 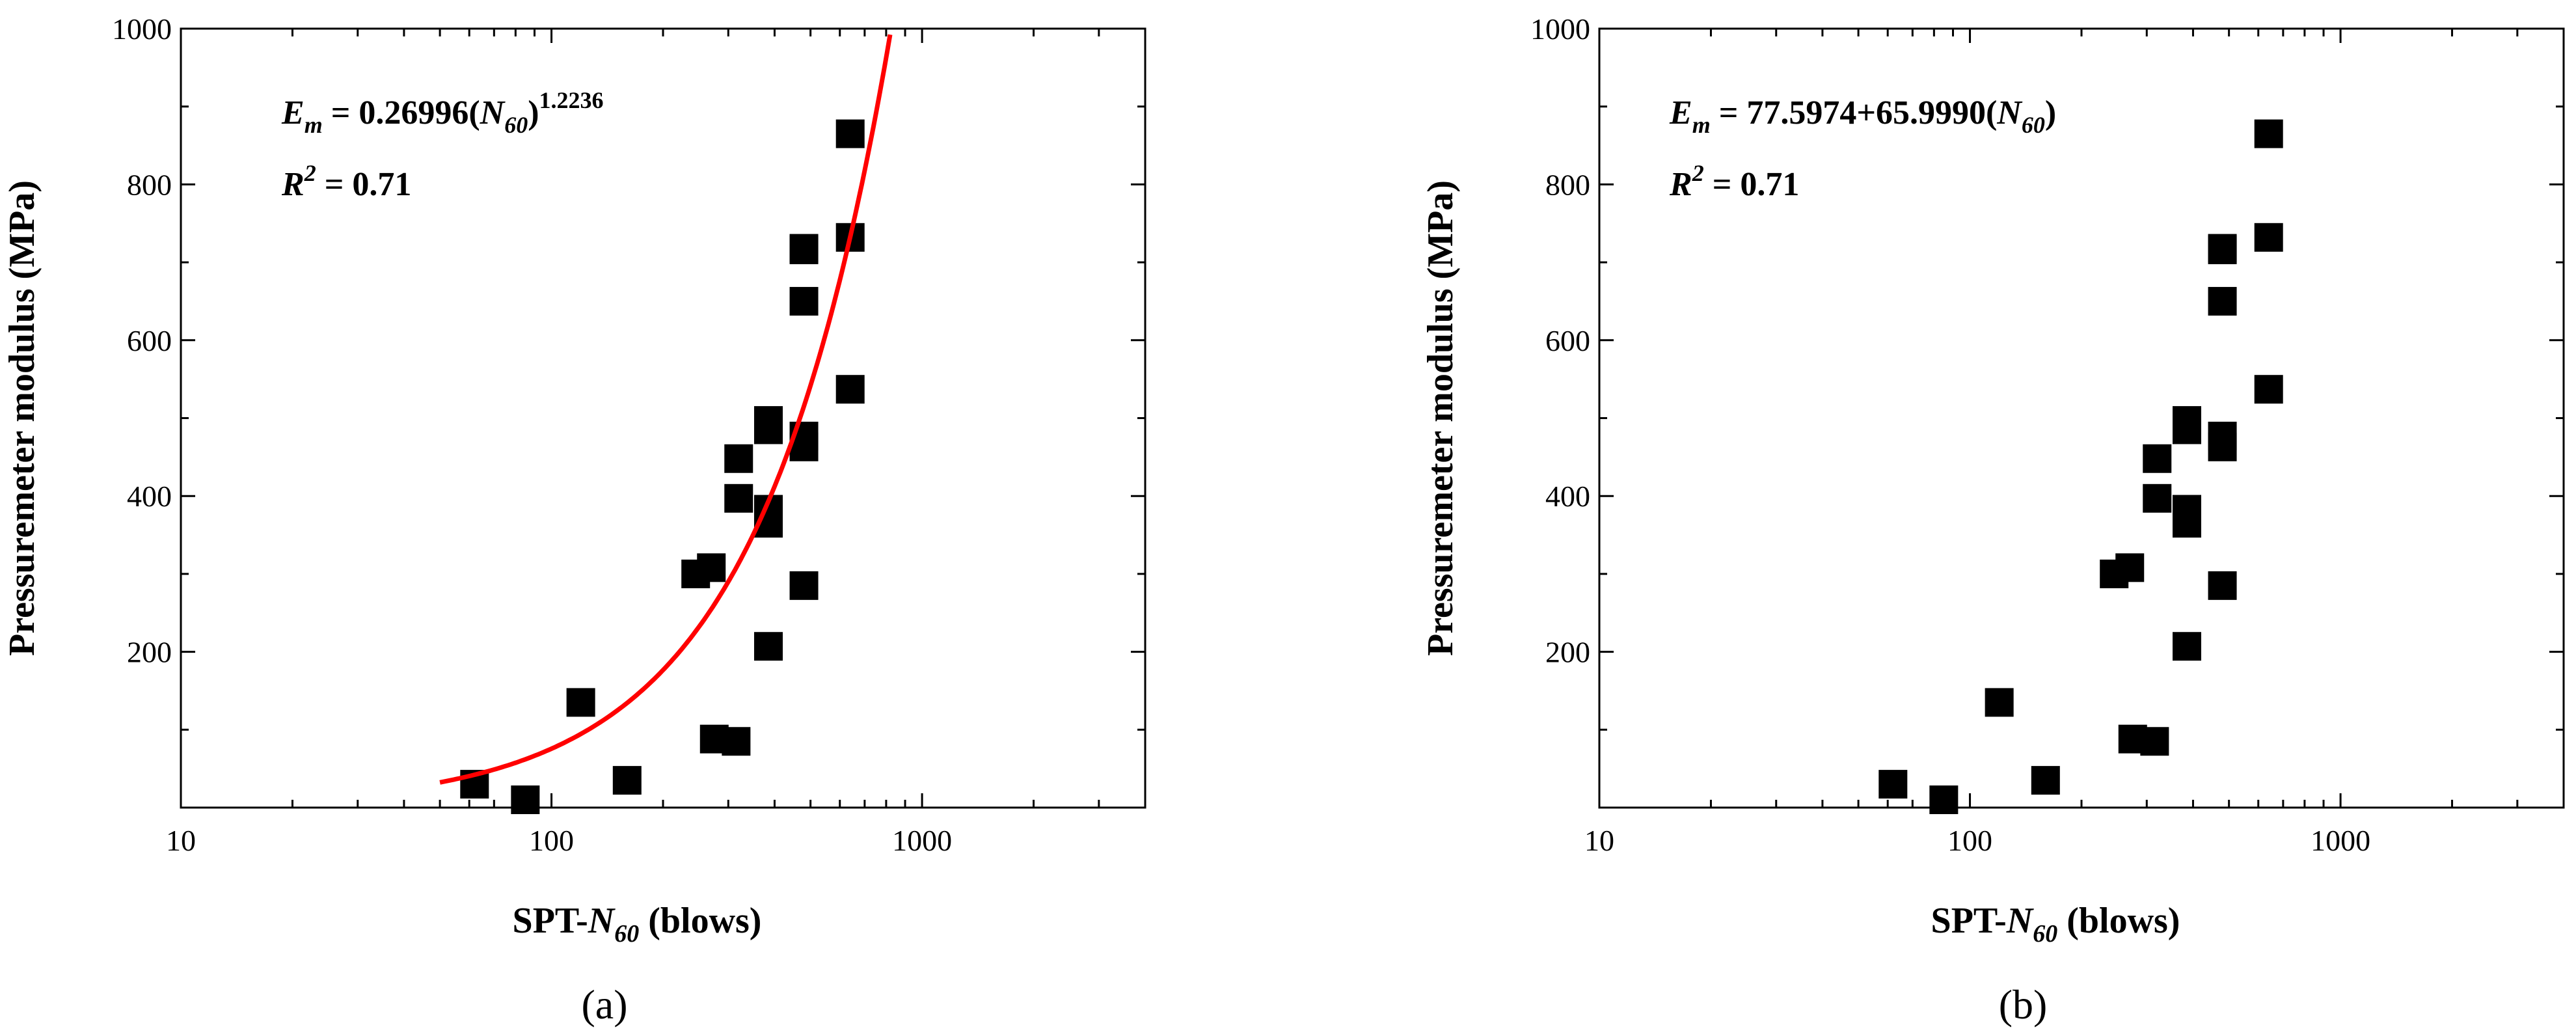 What do you see at coordinates (442, 112) in the screenshot?
I see `equation-annotation: Em = 0.26996(N60)1.2236` at bounding box center [442, 112].